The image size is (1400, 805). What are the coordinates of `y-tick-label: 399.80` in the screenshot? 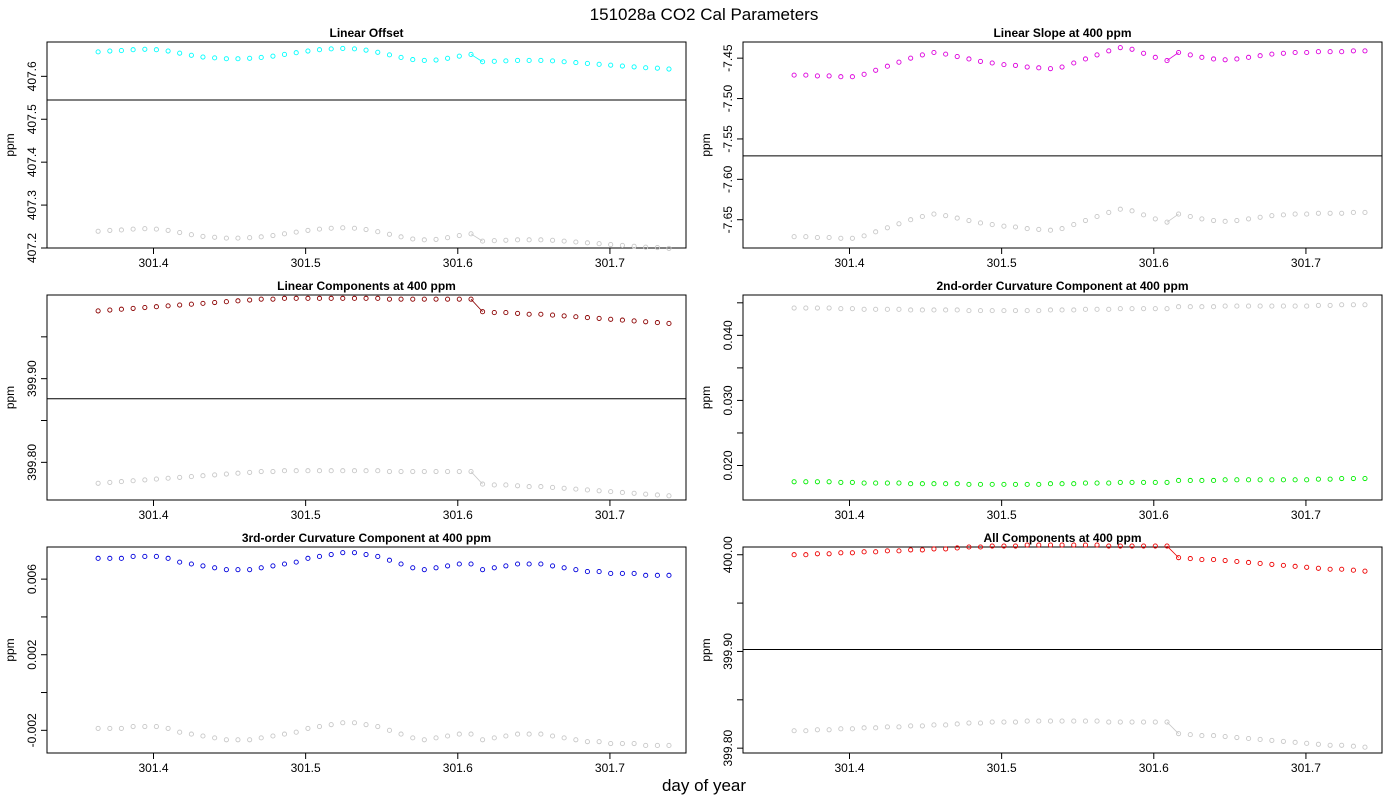 It's located at (728, 747).